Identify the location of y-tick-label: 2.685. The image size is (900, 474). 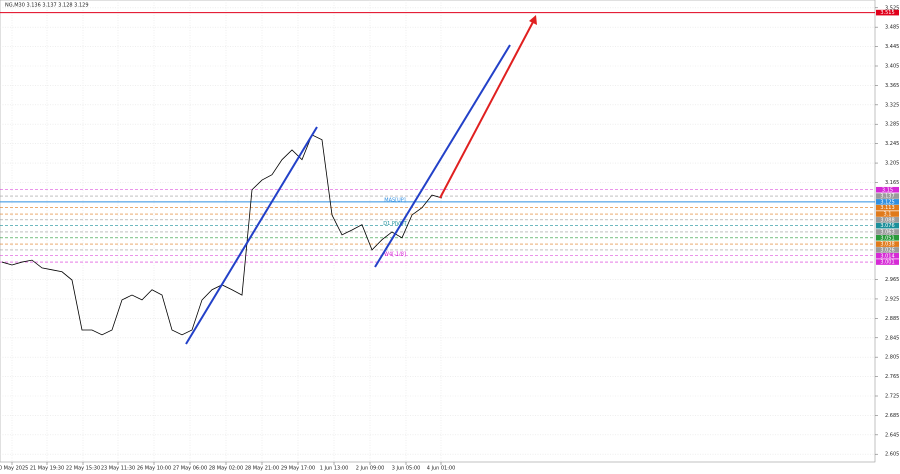
(892, 416).